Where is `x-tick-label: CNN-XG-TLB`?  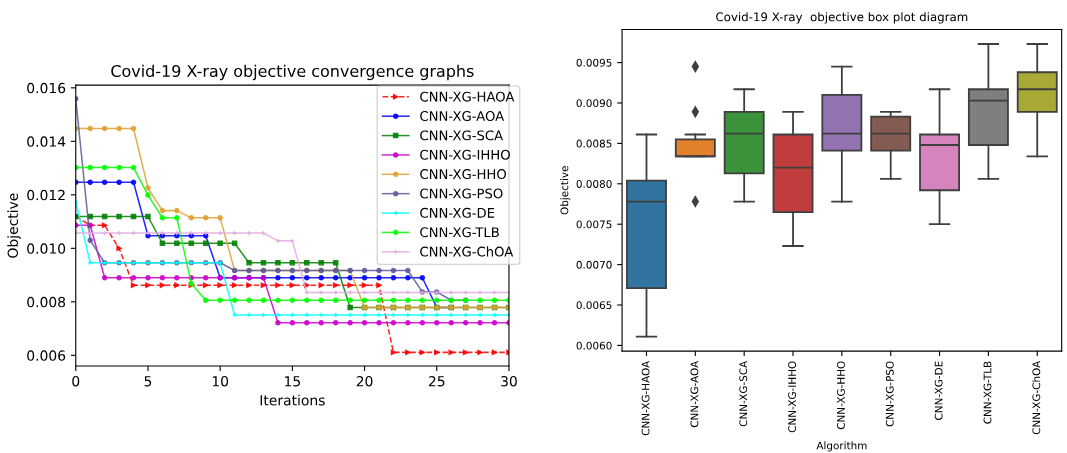
x-tick-label: CNN-XG-TLB is located at coordinates (987, 392).